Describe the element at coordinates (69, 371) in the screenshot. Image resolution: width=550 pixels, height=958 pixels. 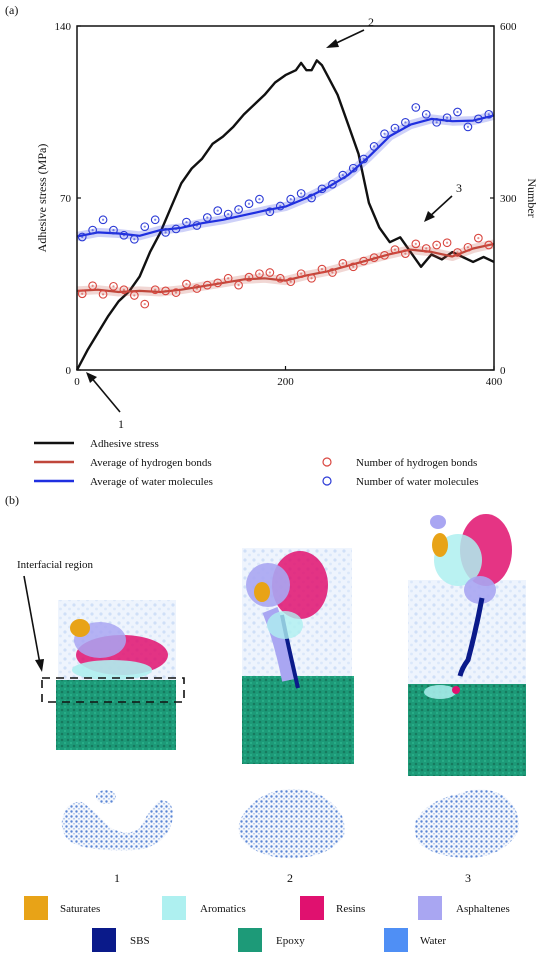
I see `y-left-tick-label: 0` at that location.